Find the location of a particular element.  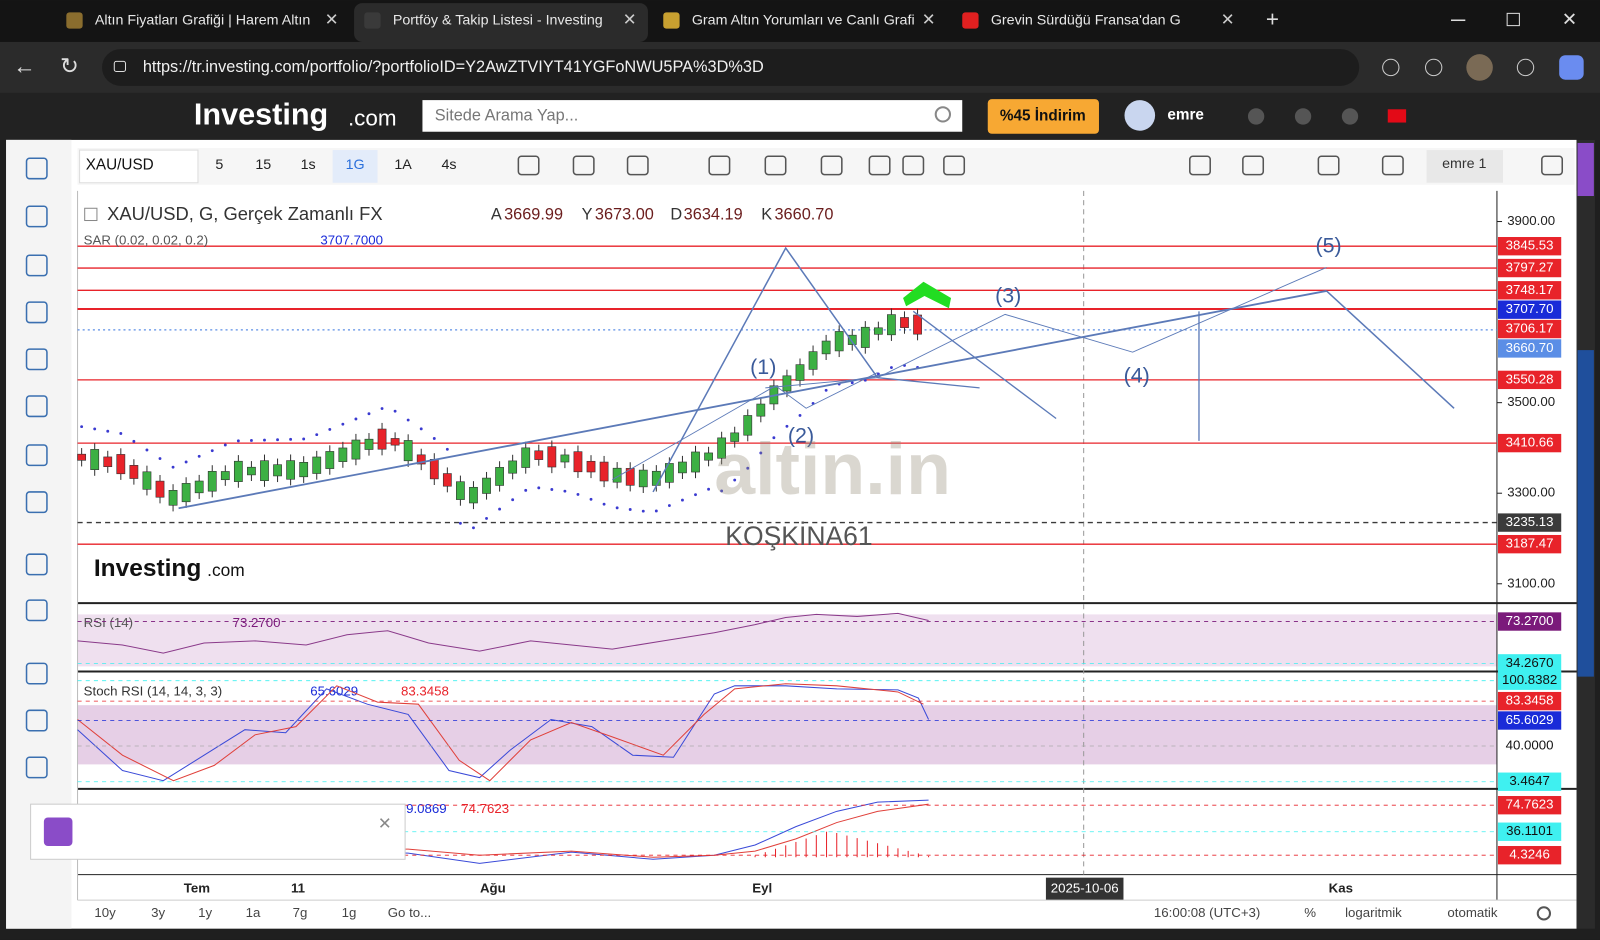

profile-avatar is located at coordinates (1479, 67).